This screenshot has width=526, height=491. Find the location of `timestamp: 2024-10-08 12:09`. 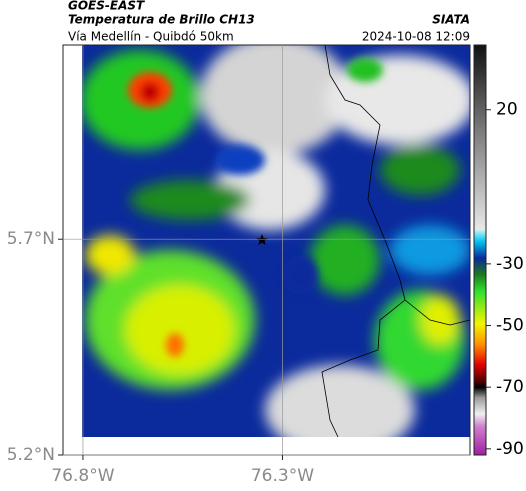

timestamp: 2024-10-08 12:09 is located at coordinates (416, 37).